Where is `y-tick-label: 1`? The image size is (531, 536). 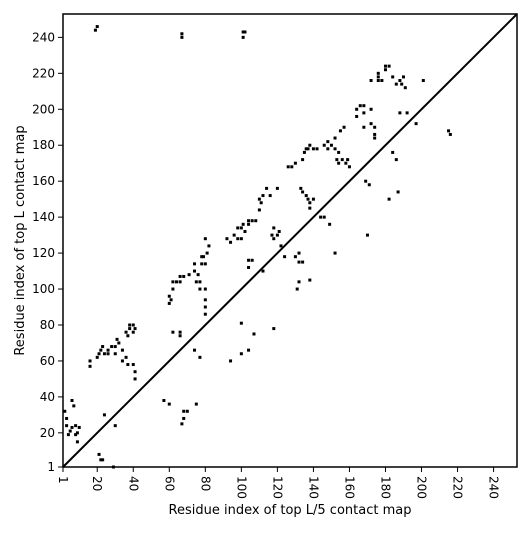
y-tick-label: 1 is located at coordinates (51, 467).